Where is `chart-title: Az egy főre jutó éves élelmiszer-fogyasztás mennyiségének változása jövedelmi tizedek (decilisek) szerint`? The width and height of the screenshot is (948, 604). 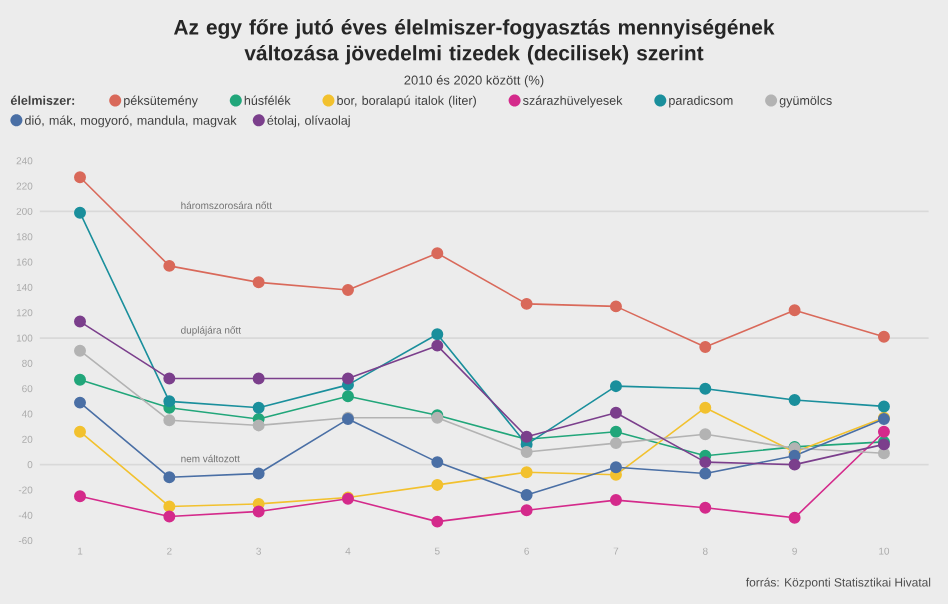
chart-title: Az egy főre jutó éves élelmiszer-fogyasztás mennyiségének változása jövedelmi tizedek (decilisek) szerint is located at coordinates (474, 42).